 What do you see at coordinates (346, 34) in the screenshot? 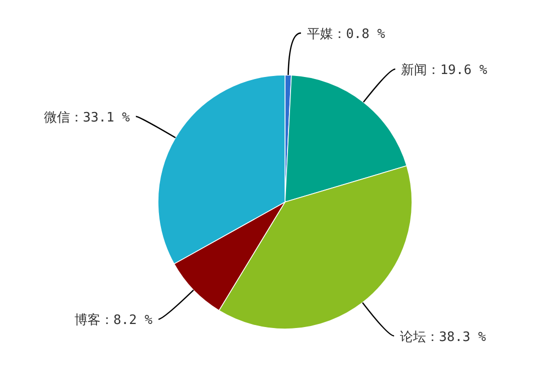
I see `slice-label: 平媒：0.8 %` at bounding box center [346, 34].